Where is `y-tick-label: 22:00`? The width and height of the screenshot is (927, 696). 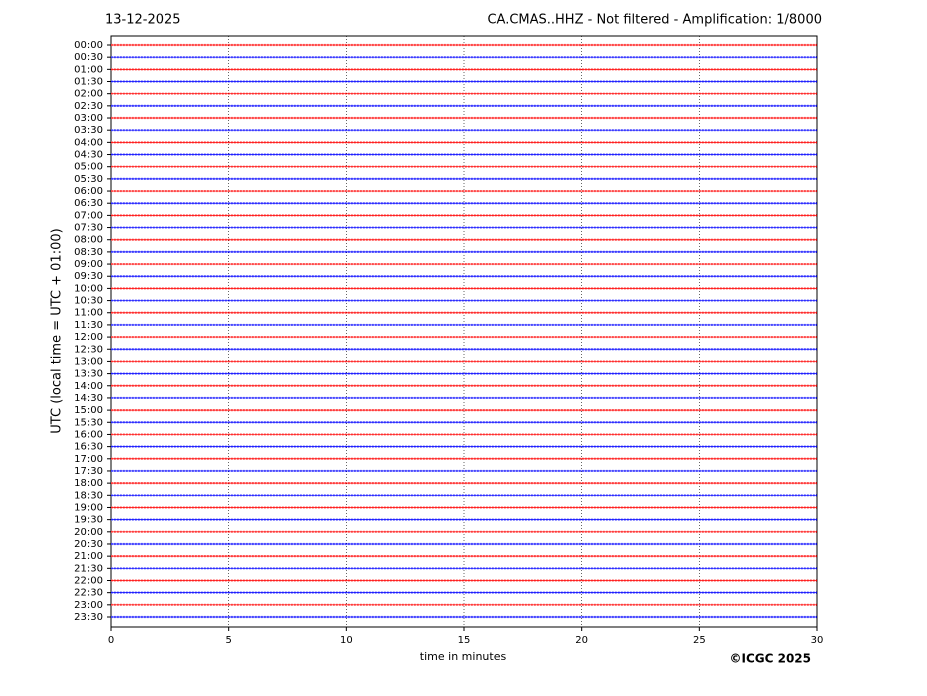 y-tick-label: 22:00 is located at coordinates (88, 580).